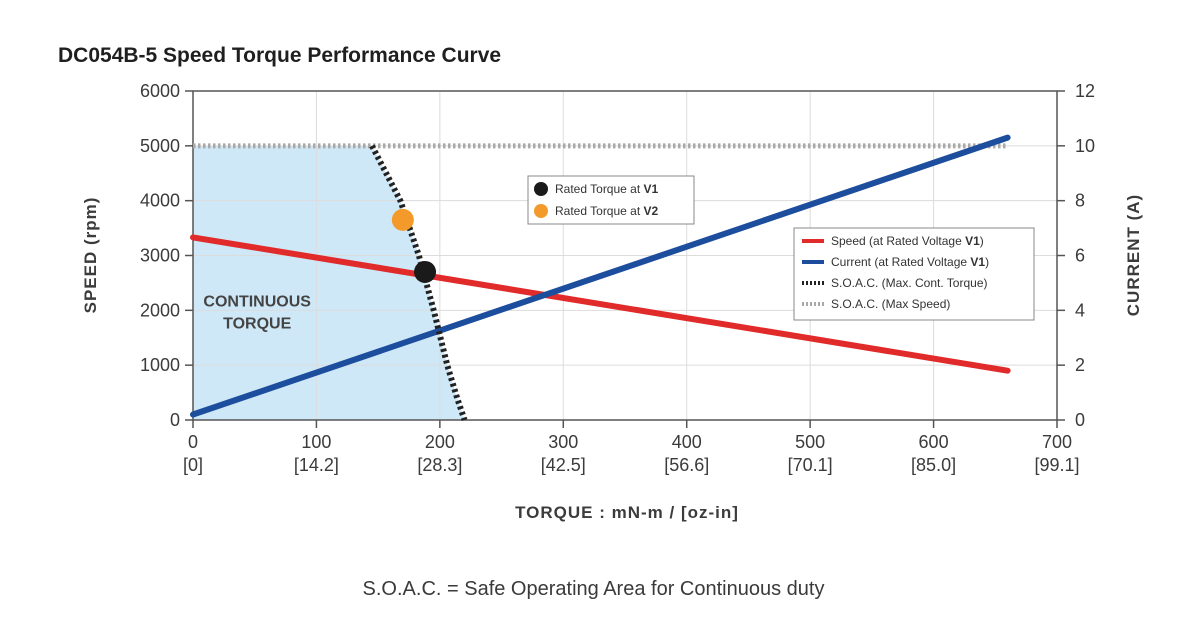 The height and width of the screenshot is (643, 1187). I want to click on y2-tick-label: 4, so click(1080, 310).